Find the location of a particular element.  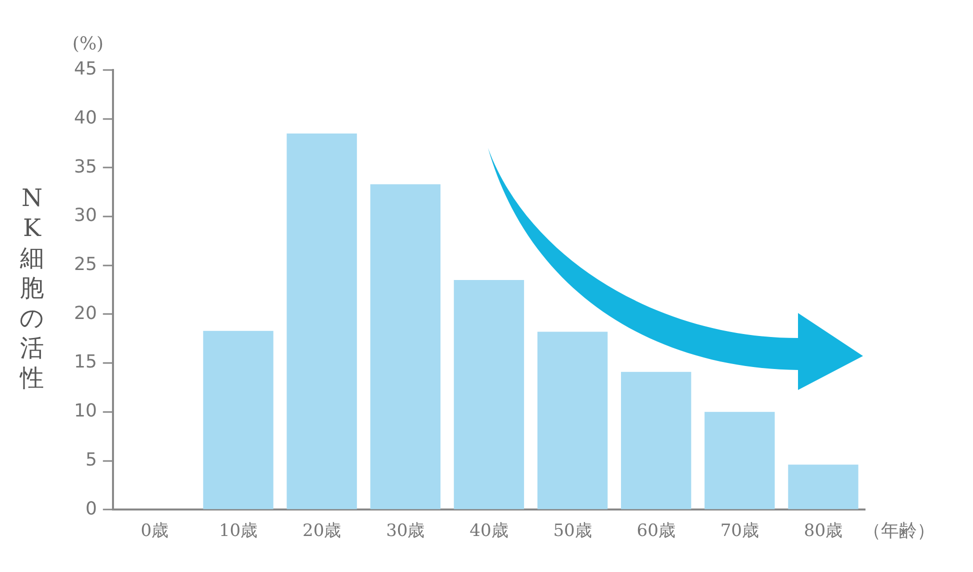

y-tick-label: 20 is located at coordinates (85, 313).